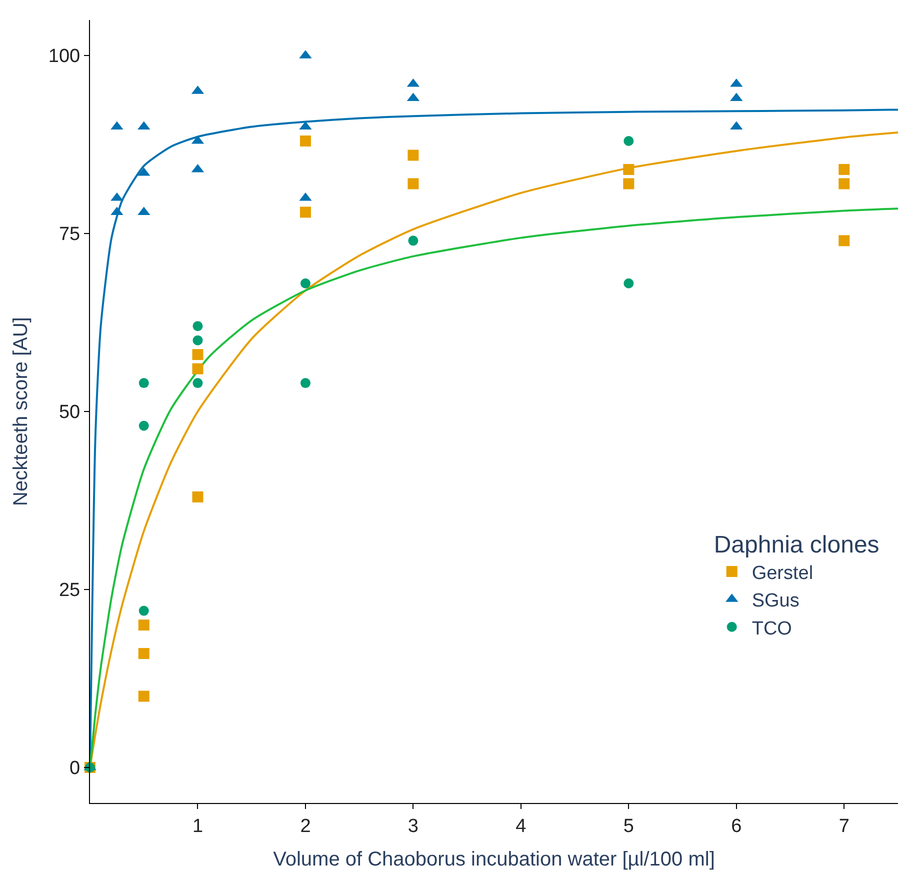  Describe the element at coordinates (75, 769) in the screenshot. I see `y-tick-label: 0` at that location.